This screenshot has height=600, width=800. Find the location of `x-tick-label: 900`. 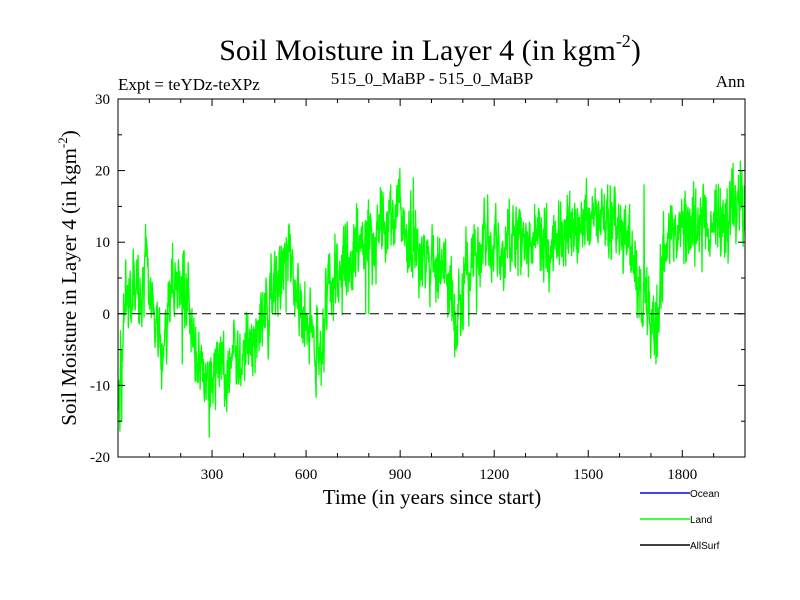

x-tick-label: 900 is located at coordinates (400, 475).